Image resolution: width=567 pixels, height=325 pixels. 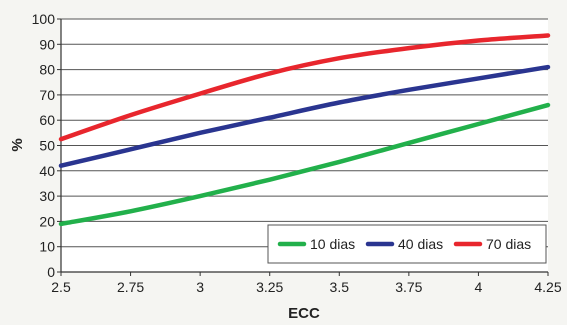 I want to click on y-tick-label: 40, so click(x=47, y=171).